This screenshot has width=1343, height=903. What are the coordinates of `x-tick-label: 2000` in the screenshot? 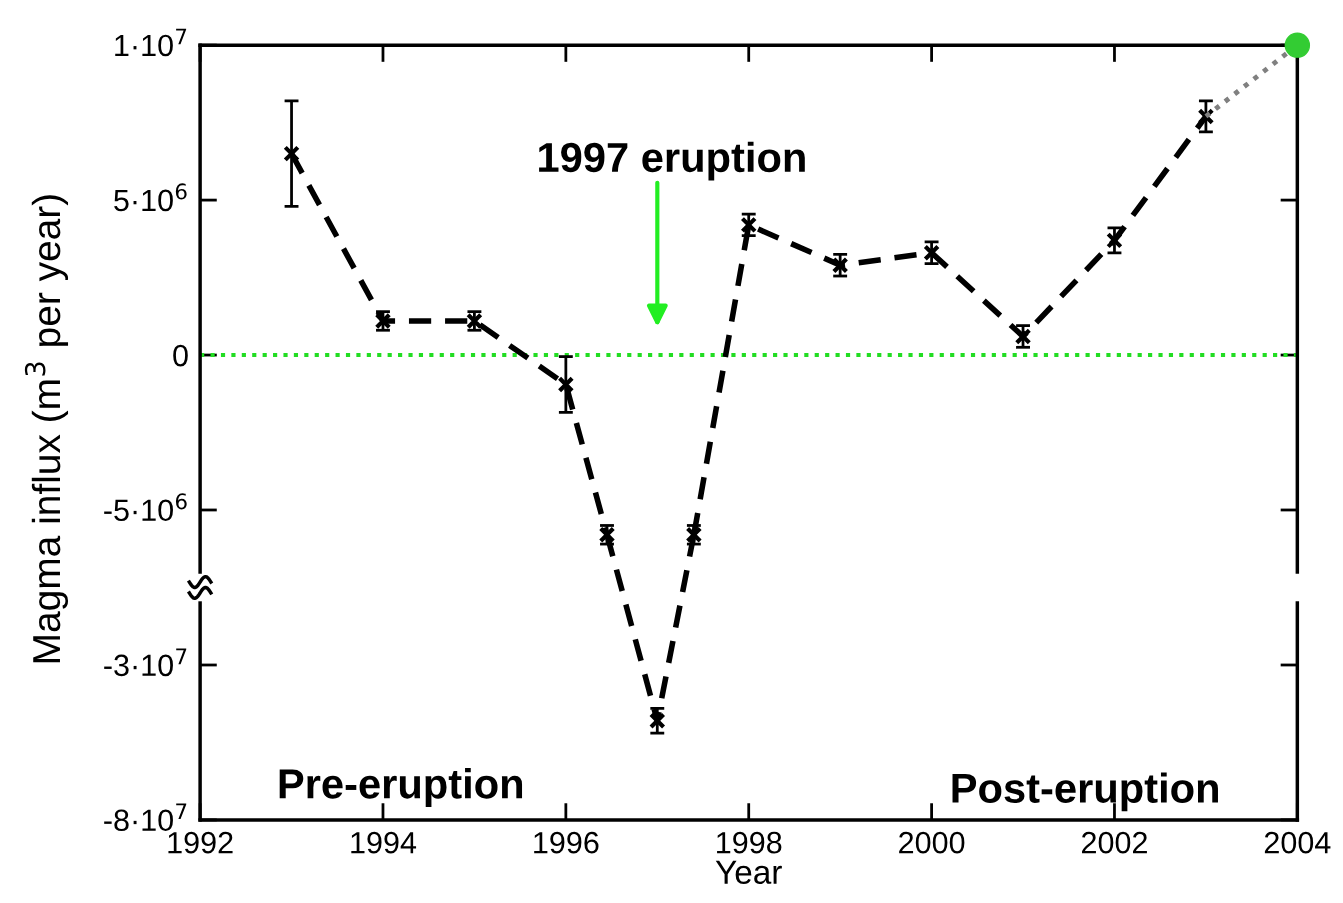 It's located at (932, 842).